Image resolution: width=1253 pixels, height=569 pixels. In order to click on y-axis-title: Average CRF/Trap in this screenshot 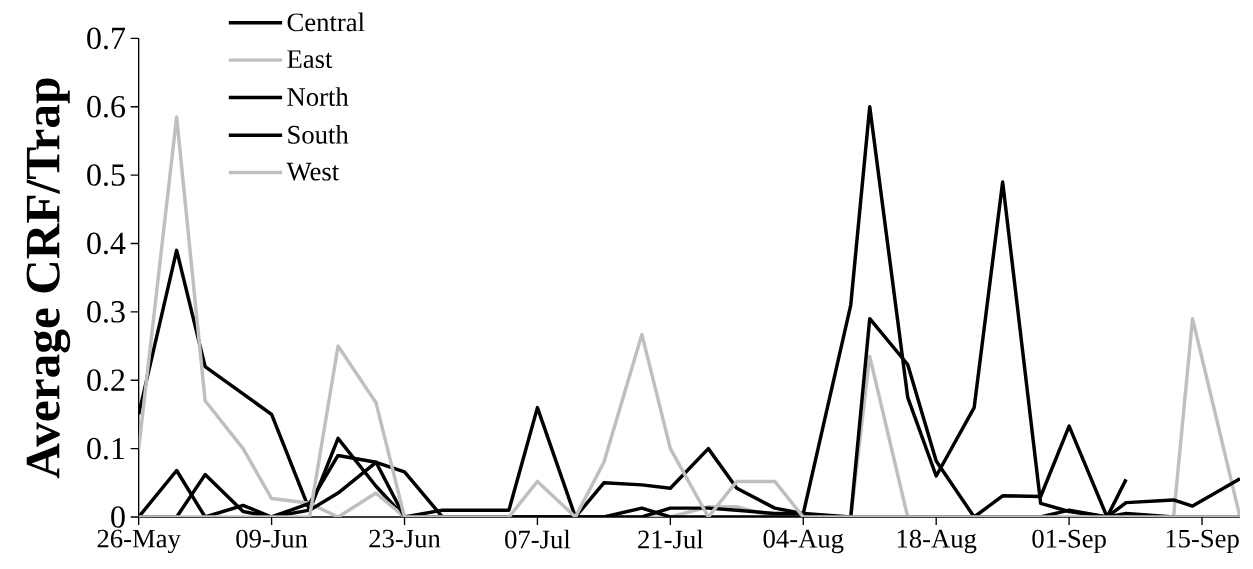, I will do `click(48, 278)`.